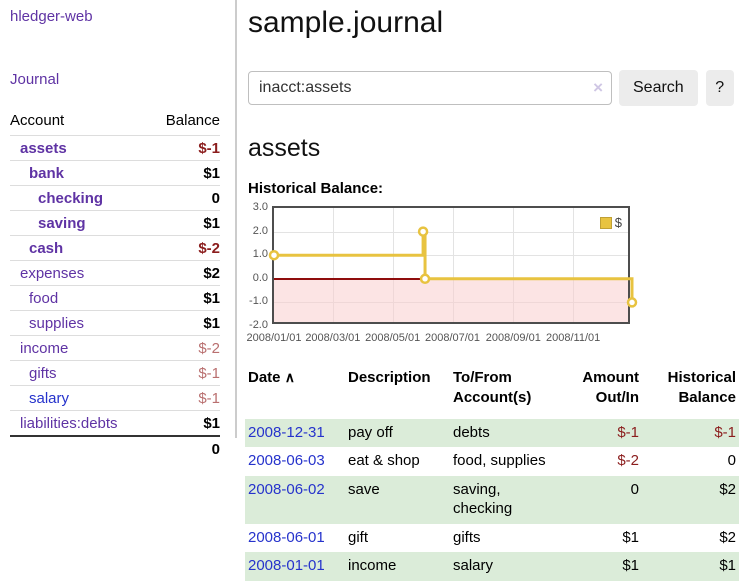  What do you see at coordinates (628, 461) in the screenshot?
I see `transaction-amount: $-2` at bounding box center [628, 461].